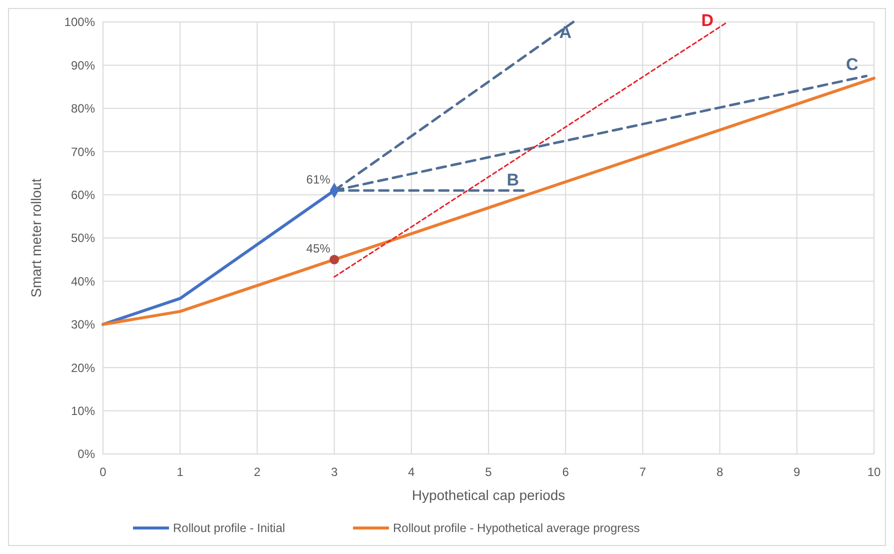 The width and height of the screenshot is (894, 554). Describe the element at coordinates (83, 195) in the screenshot. I see `y-tick-label: 60%` at that location.